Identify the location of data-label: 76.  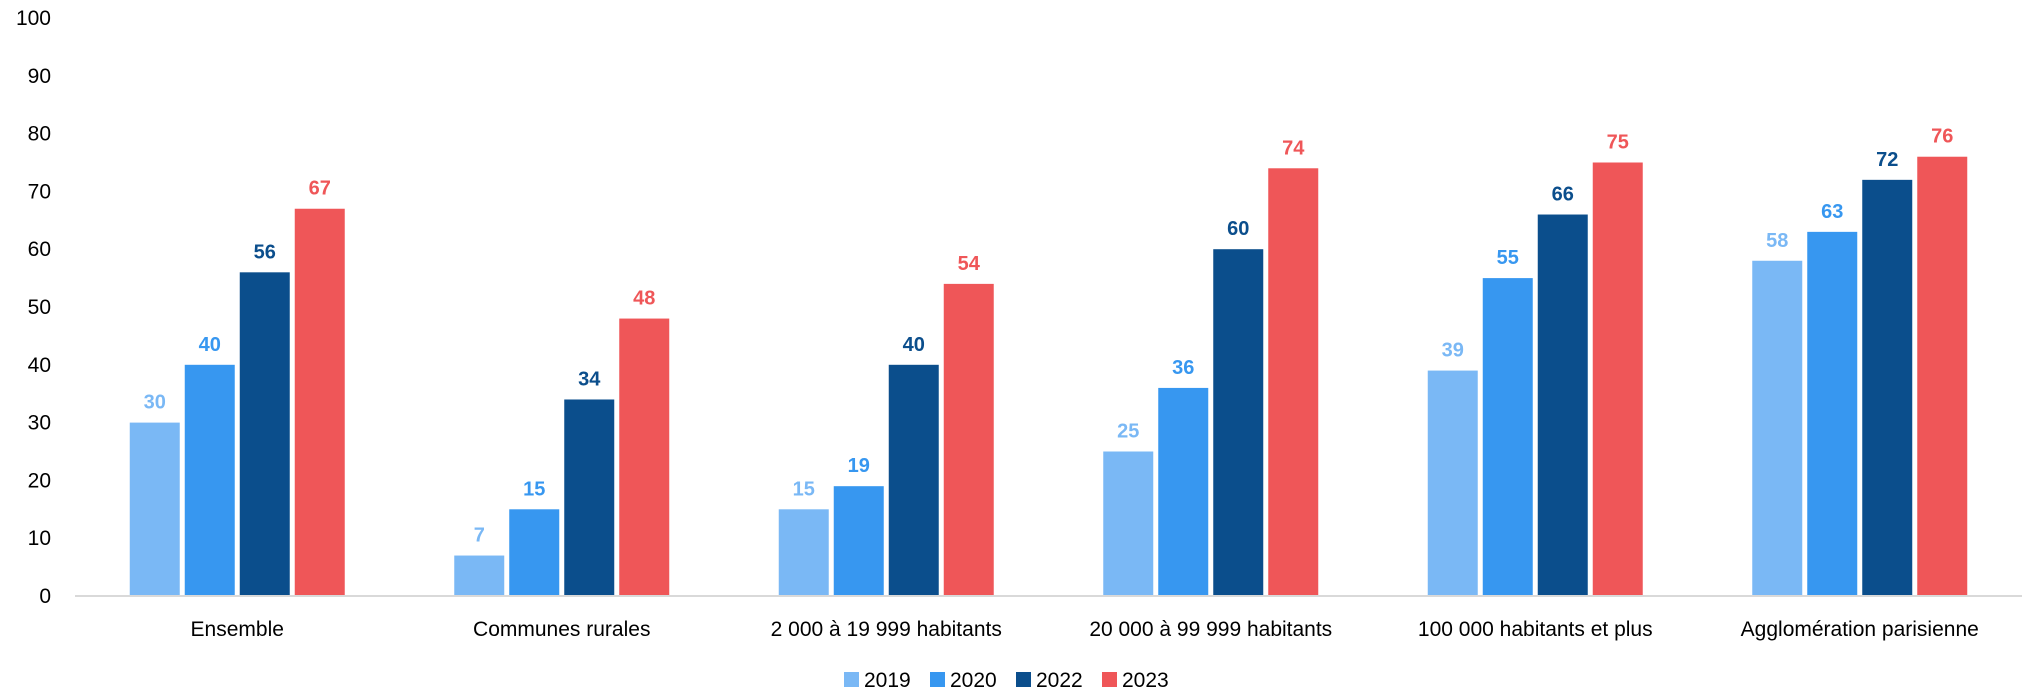
(1942, 137).